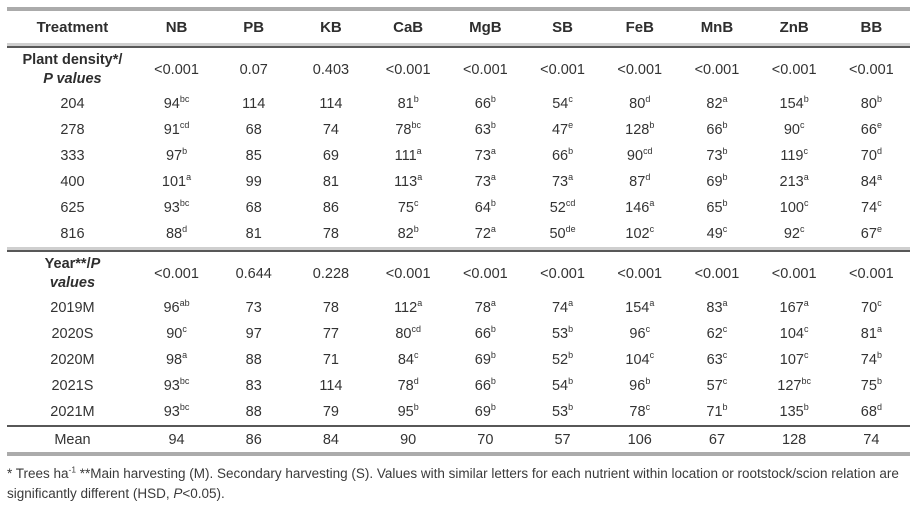 This screenshot has width=920, height=505. Describe the element at coordinates (640, 103) in the screenshot. I see `table-cell: 80d` at that location.